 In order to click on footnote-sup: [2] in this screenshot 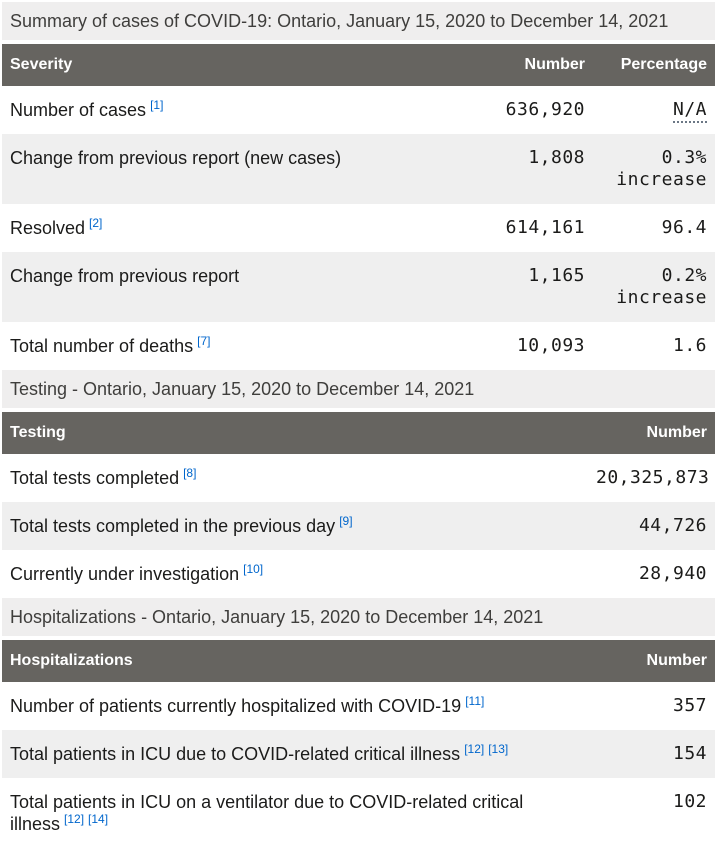, I will do `click(95, 223)`.